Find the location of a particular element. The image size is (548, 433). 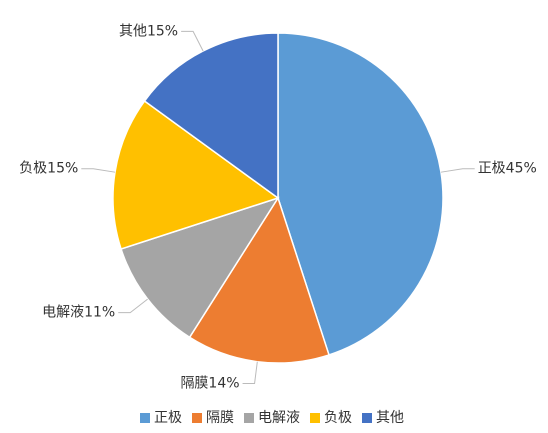

legend-label: 电解液 is located at coordinates (279, 418).